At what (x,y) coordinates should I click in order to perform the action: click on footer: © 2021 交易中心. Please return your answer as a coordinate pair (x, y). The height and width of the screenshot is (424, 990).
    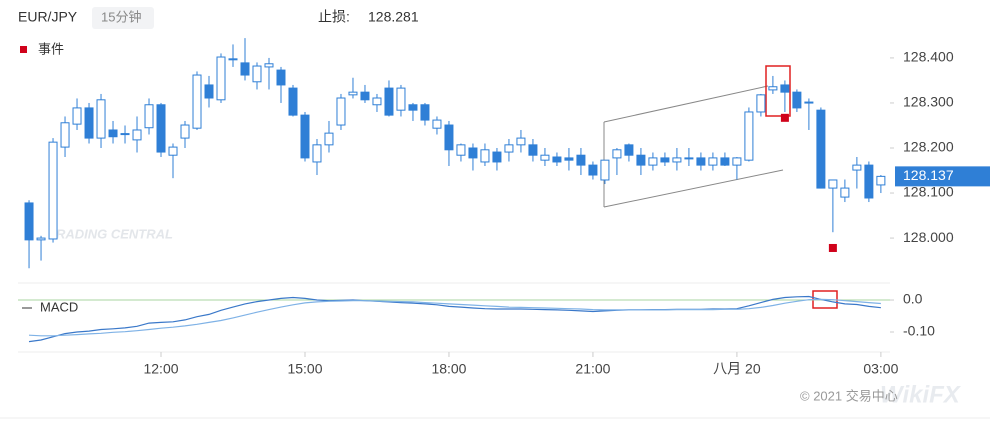
    Looking at the image, I should click on (849, 395).